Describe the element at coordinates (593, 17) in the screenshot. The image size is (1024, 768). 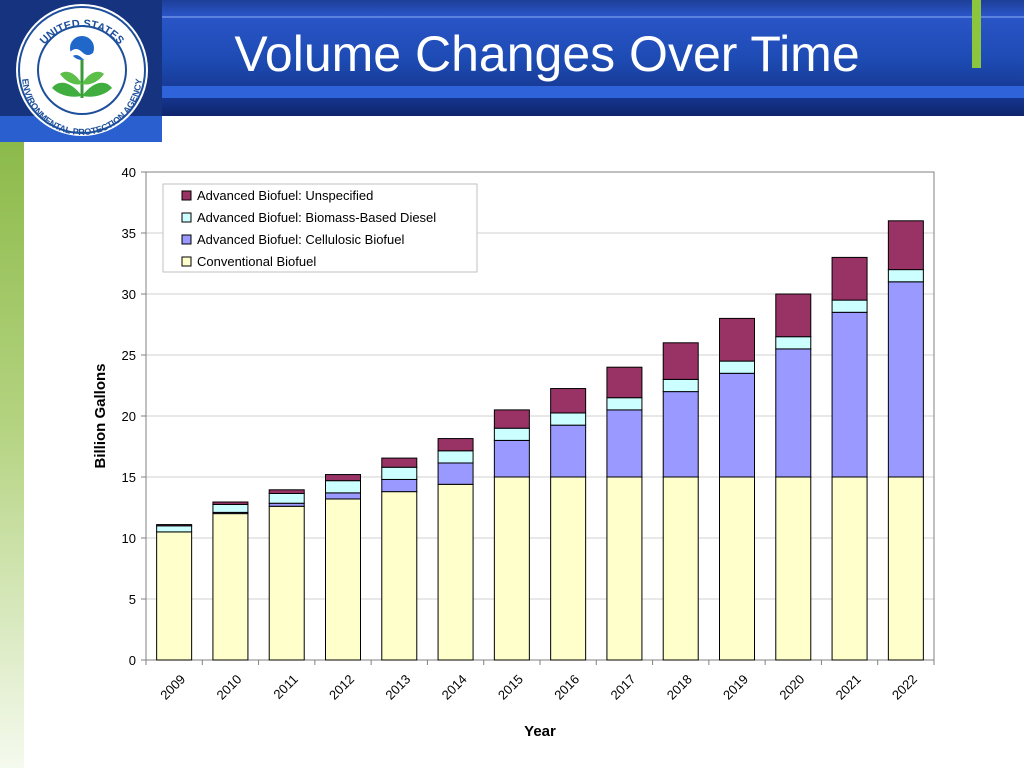
I see `header-stripe` at that location.